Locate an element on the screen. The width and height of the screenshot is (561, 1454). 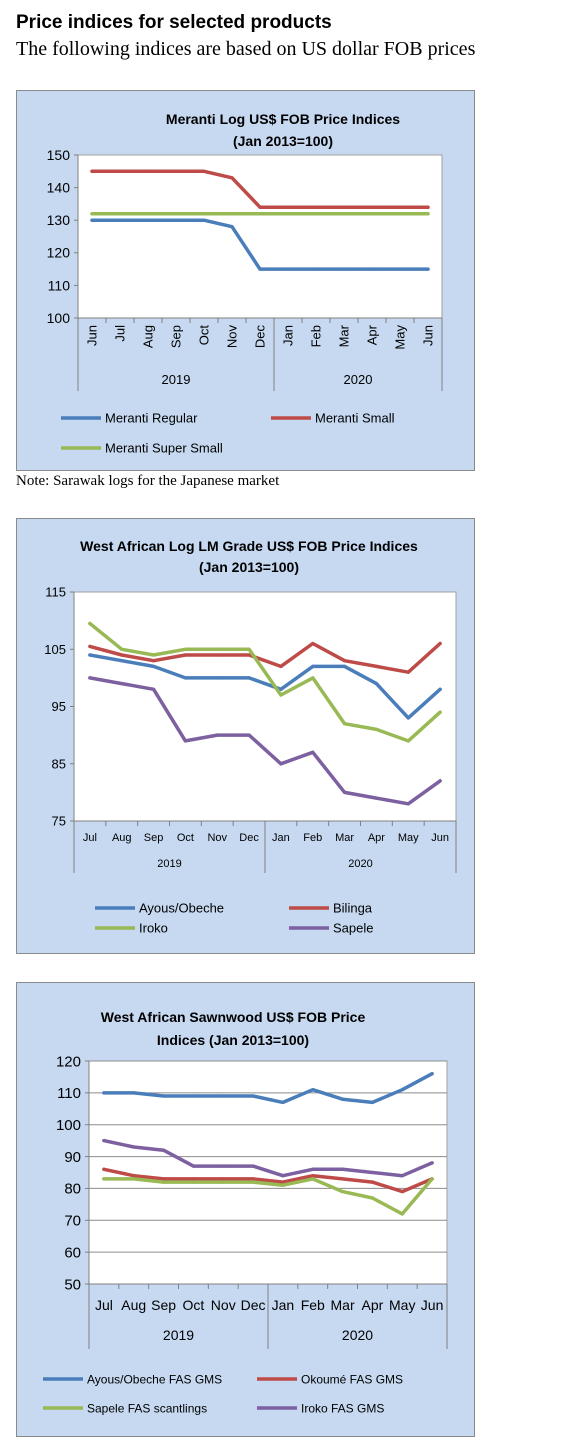
y-tick-label: 75 is located at coordinates (59, 821).